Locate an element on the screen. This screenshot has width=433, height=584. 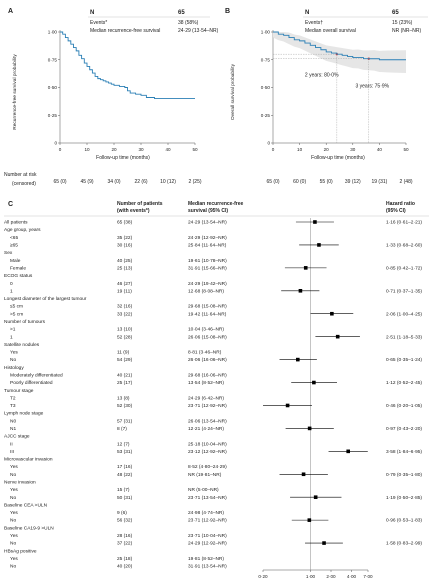
panel-b-confidence-band is located at coordinates (339, 52).